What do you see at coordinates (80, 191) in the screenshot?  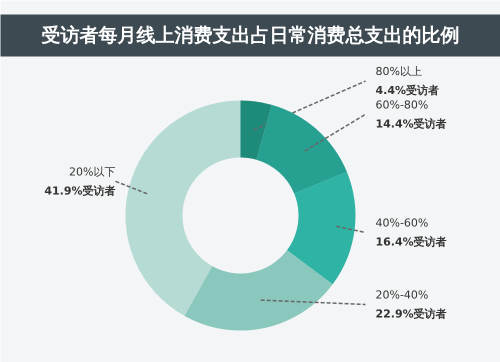 I see `data-label: 41.9%受访者` at bounding box center [80, 191].